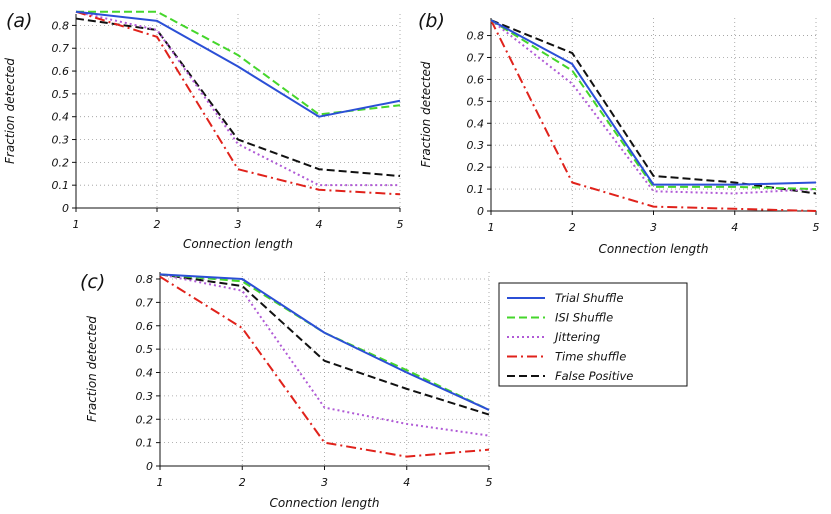 Image resolution: width=831 pixels, height=514 pixels. I want to click on panel-label: (c), so click(92, 282).